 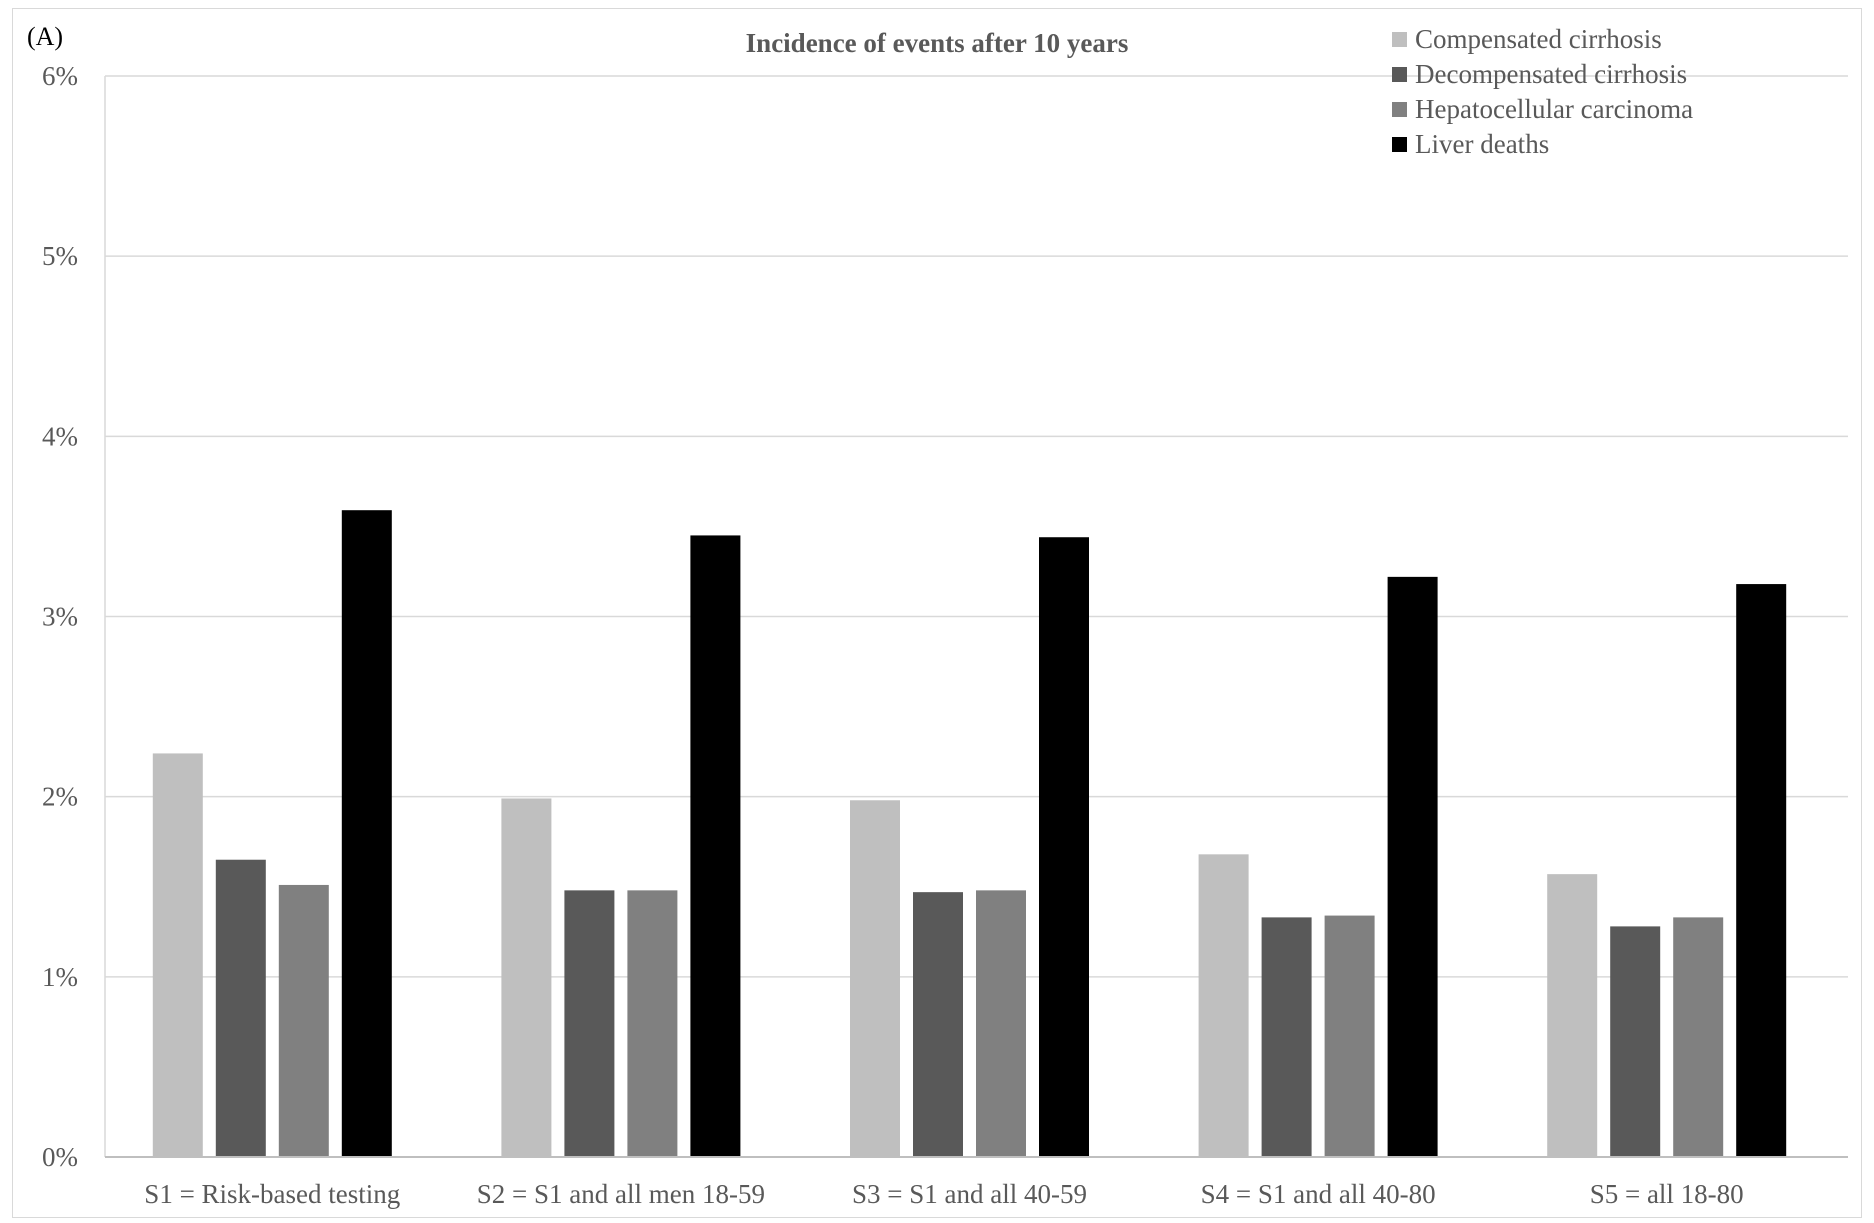 I want to click on legend-item-compensated: Compensated cirrhosis, so click(x=1542, y=39).